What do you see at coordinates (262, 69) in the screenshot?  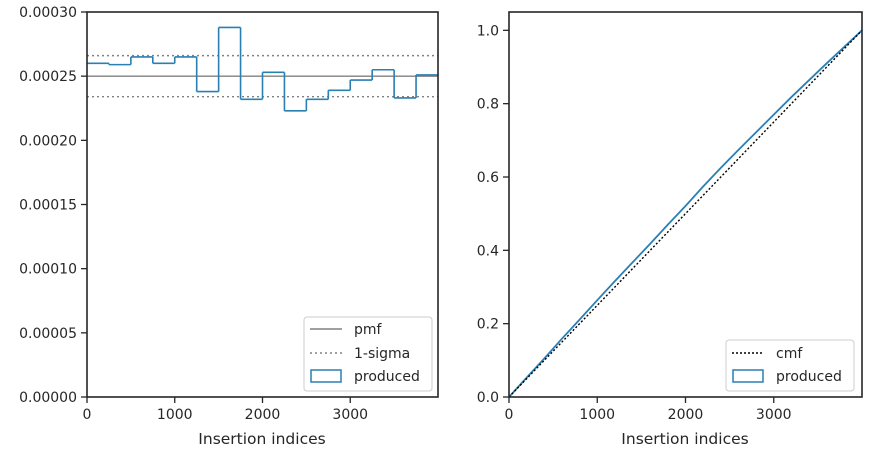 I see `left-plot-marks` at bounding box center [262, 69].